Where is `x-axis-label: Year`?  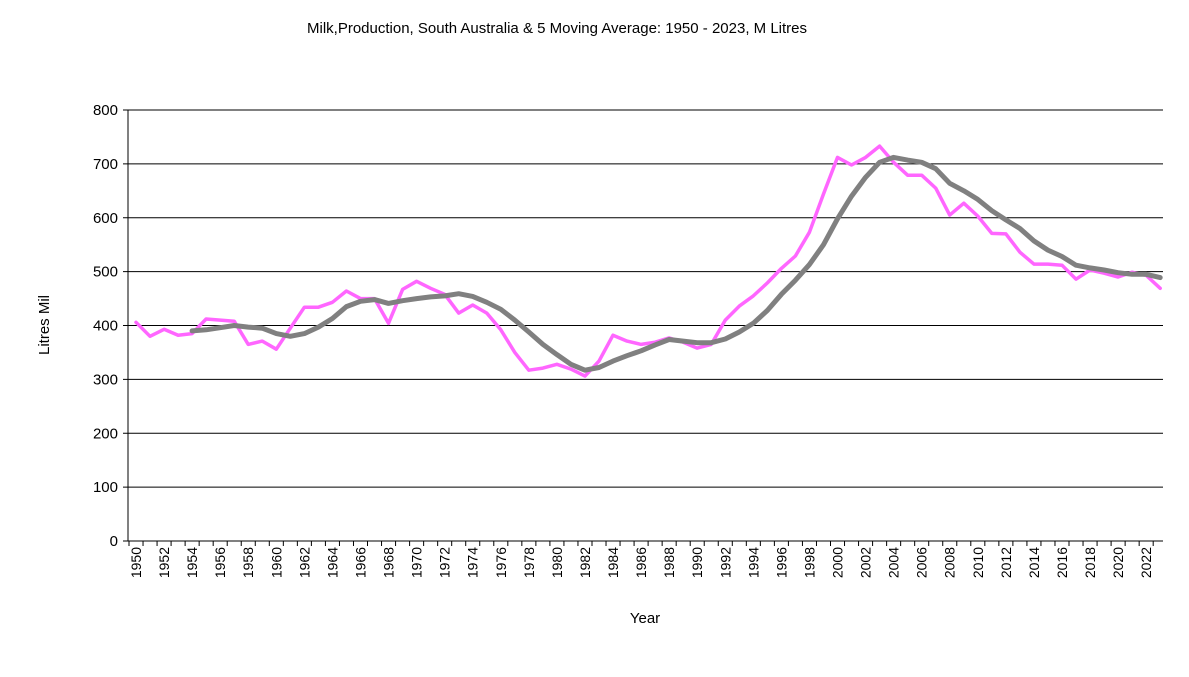
x-axis-label: Year is located at coordinates (645, 618).